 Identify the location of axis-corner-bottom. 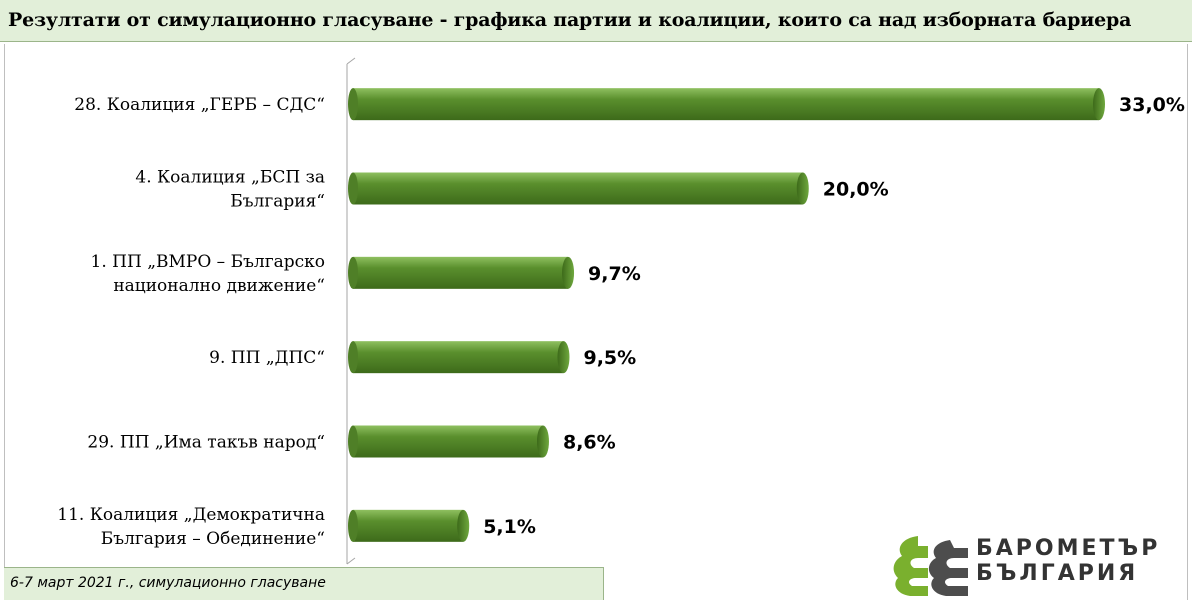
(351, 561).